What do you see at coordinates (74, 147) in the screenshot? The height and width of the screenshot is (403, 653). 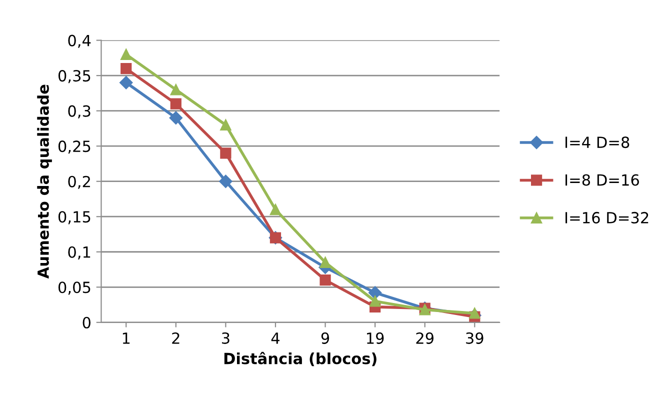 I see `y-tick-label: 0,25` at bounding box center [74, 147].